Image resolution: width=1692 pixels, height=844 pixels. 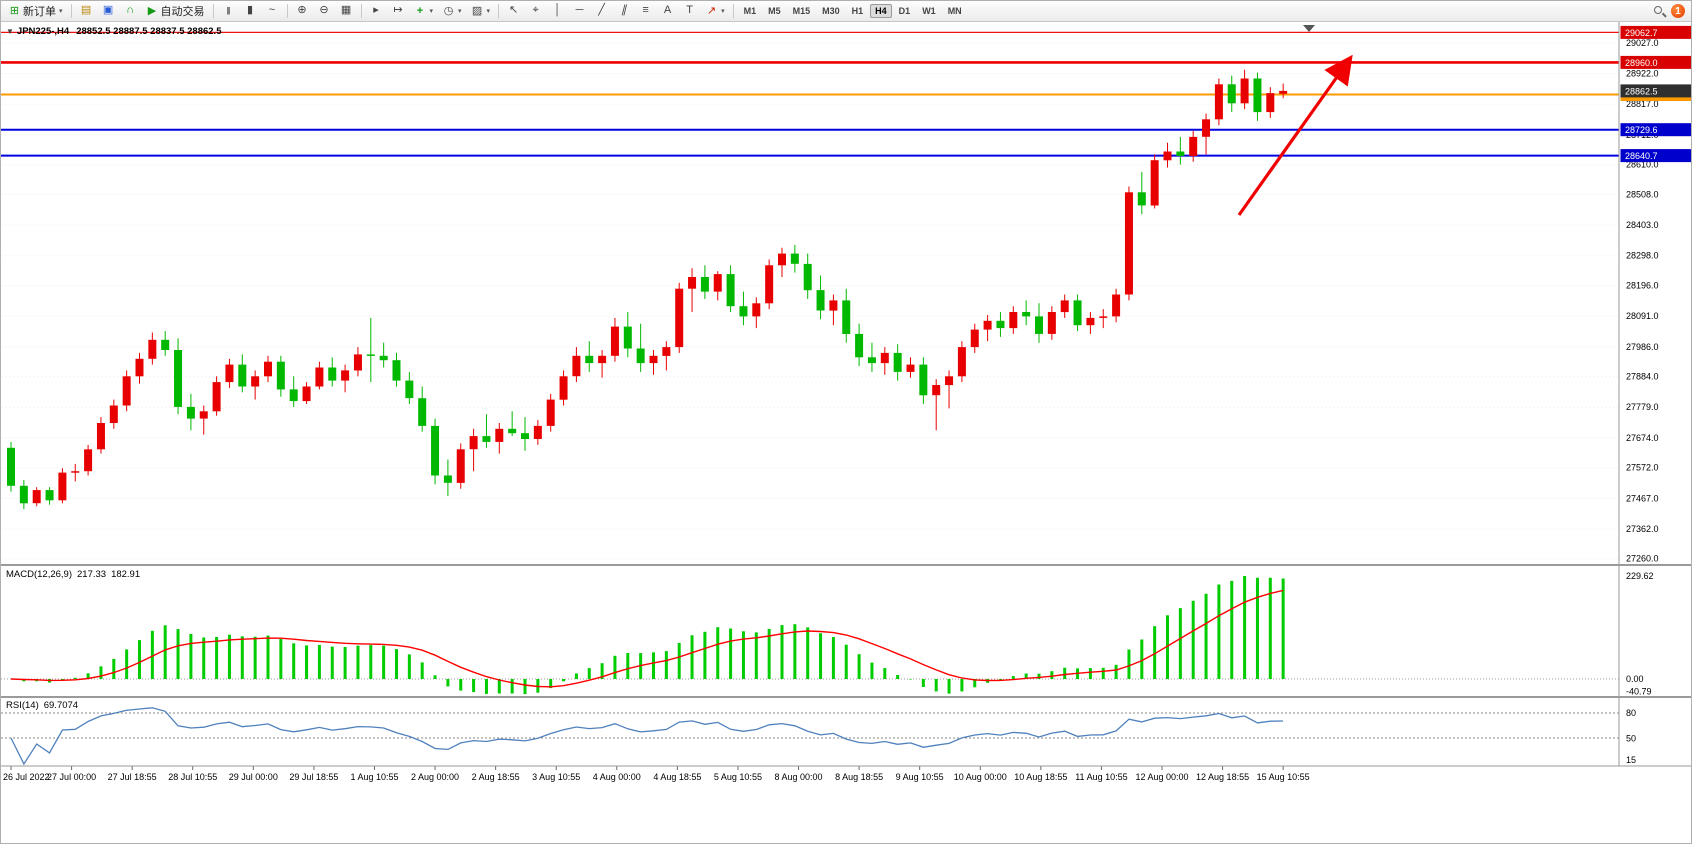 I want to click on price-label: 27986.0, so click(x=1642, y=347).